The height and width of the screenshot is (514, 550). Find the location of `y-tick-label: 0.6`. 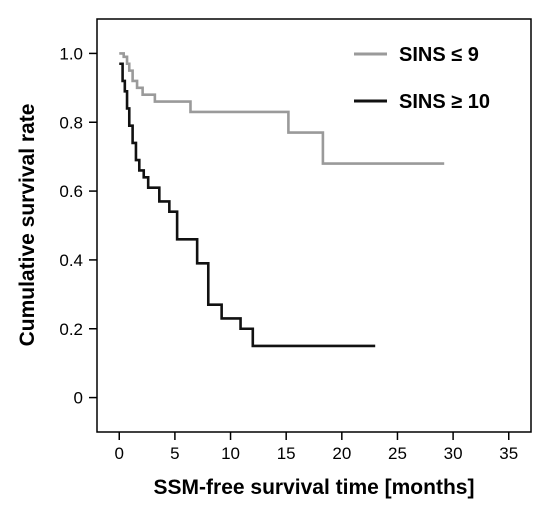

y-tick-label: 0.6 is located at coordinates (71, 191).